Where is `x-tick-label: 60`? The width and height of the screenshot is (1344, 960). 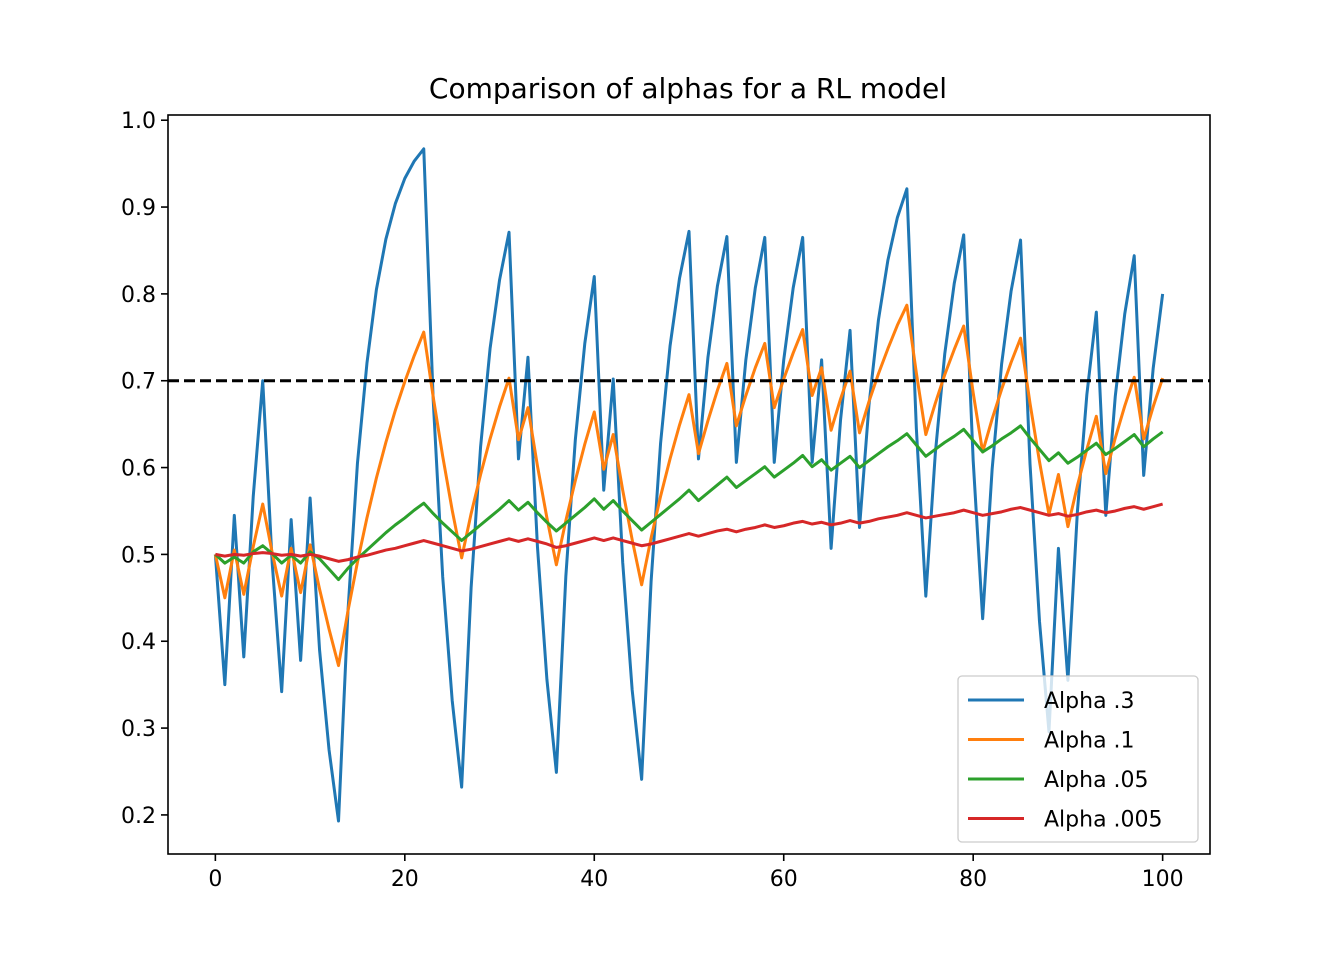 x-tick-label: 60 is located at coordinates (784, 879).